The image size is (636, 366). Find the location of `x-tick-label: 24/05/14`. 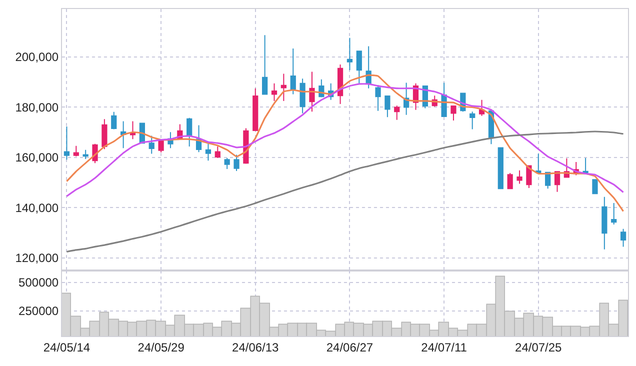

x-tick-label: 24/05/14 is located at coordinates (66, 347).